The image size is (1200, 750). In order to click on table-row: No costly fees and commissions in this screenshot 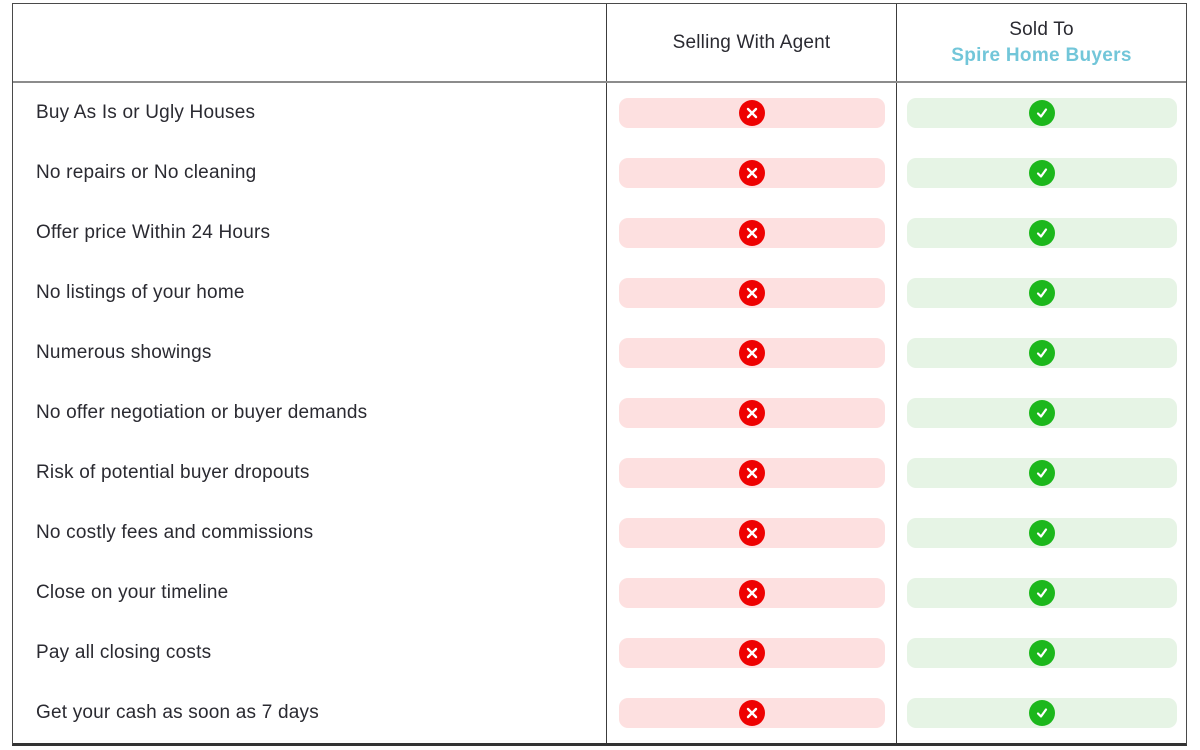, I will do `click(599, 533)`.